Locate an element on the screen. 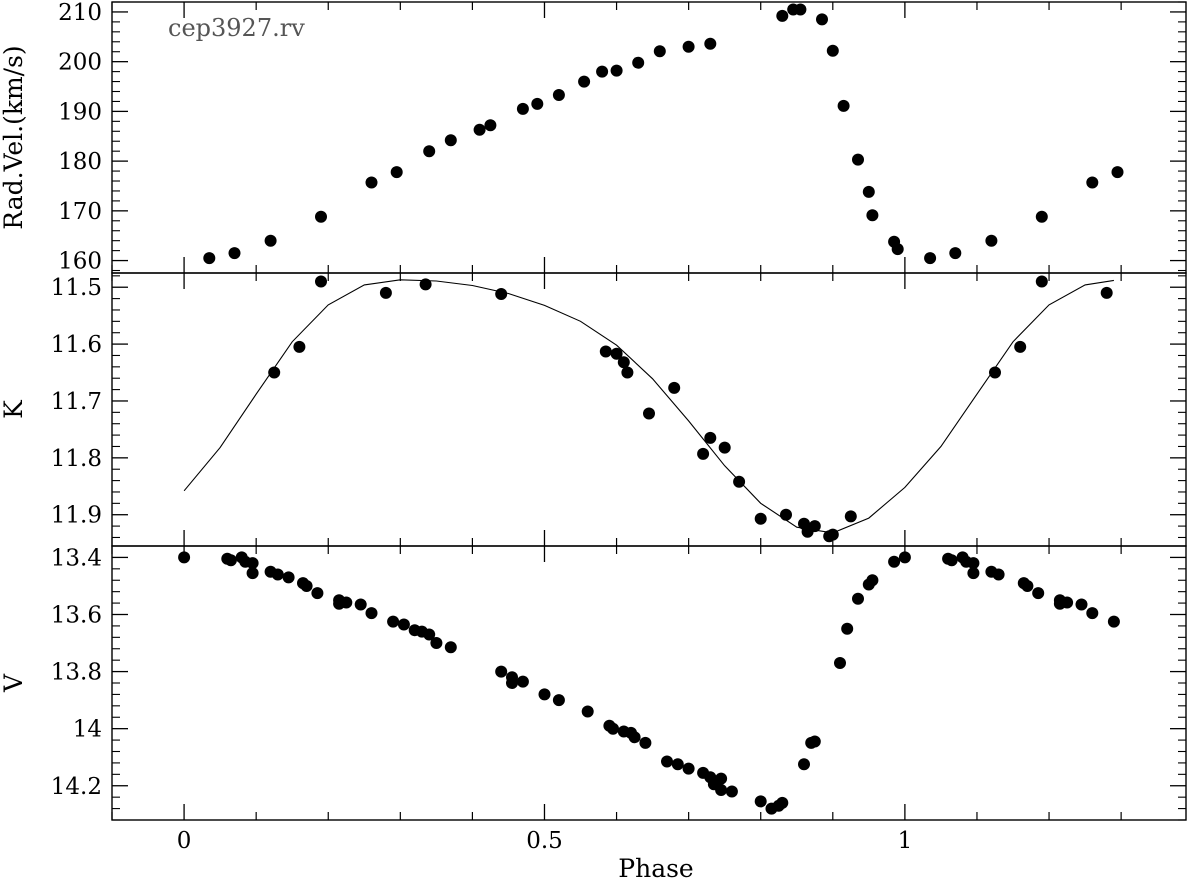 This screenshot has width=1200, height=881. rv-y-tick-label: 190 is located at coordinates (80, 112).